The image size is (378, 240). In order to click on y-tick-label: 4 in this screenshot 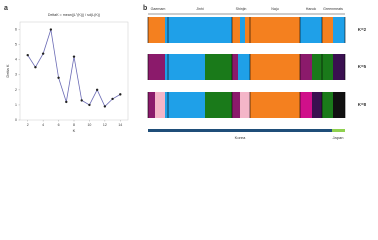, I will do `click(16, 60)`.